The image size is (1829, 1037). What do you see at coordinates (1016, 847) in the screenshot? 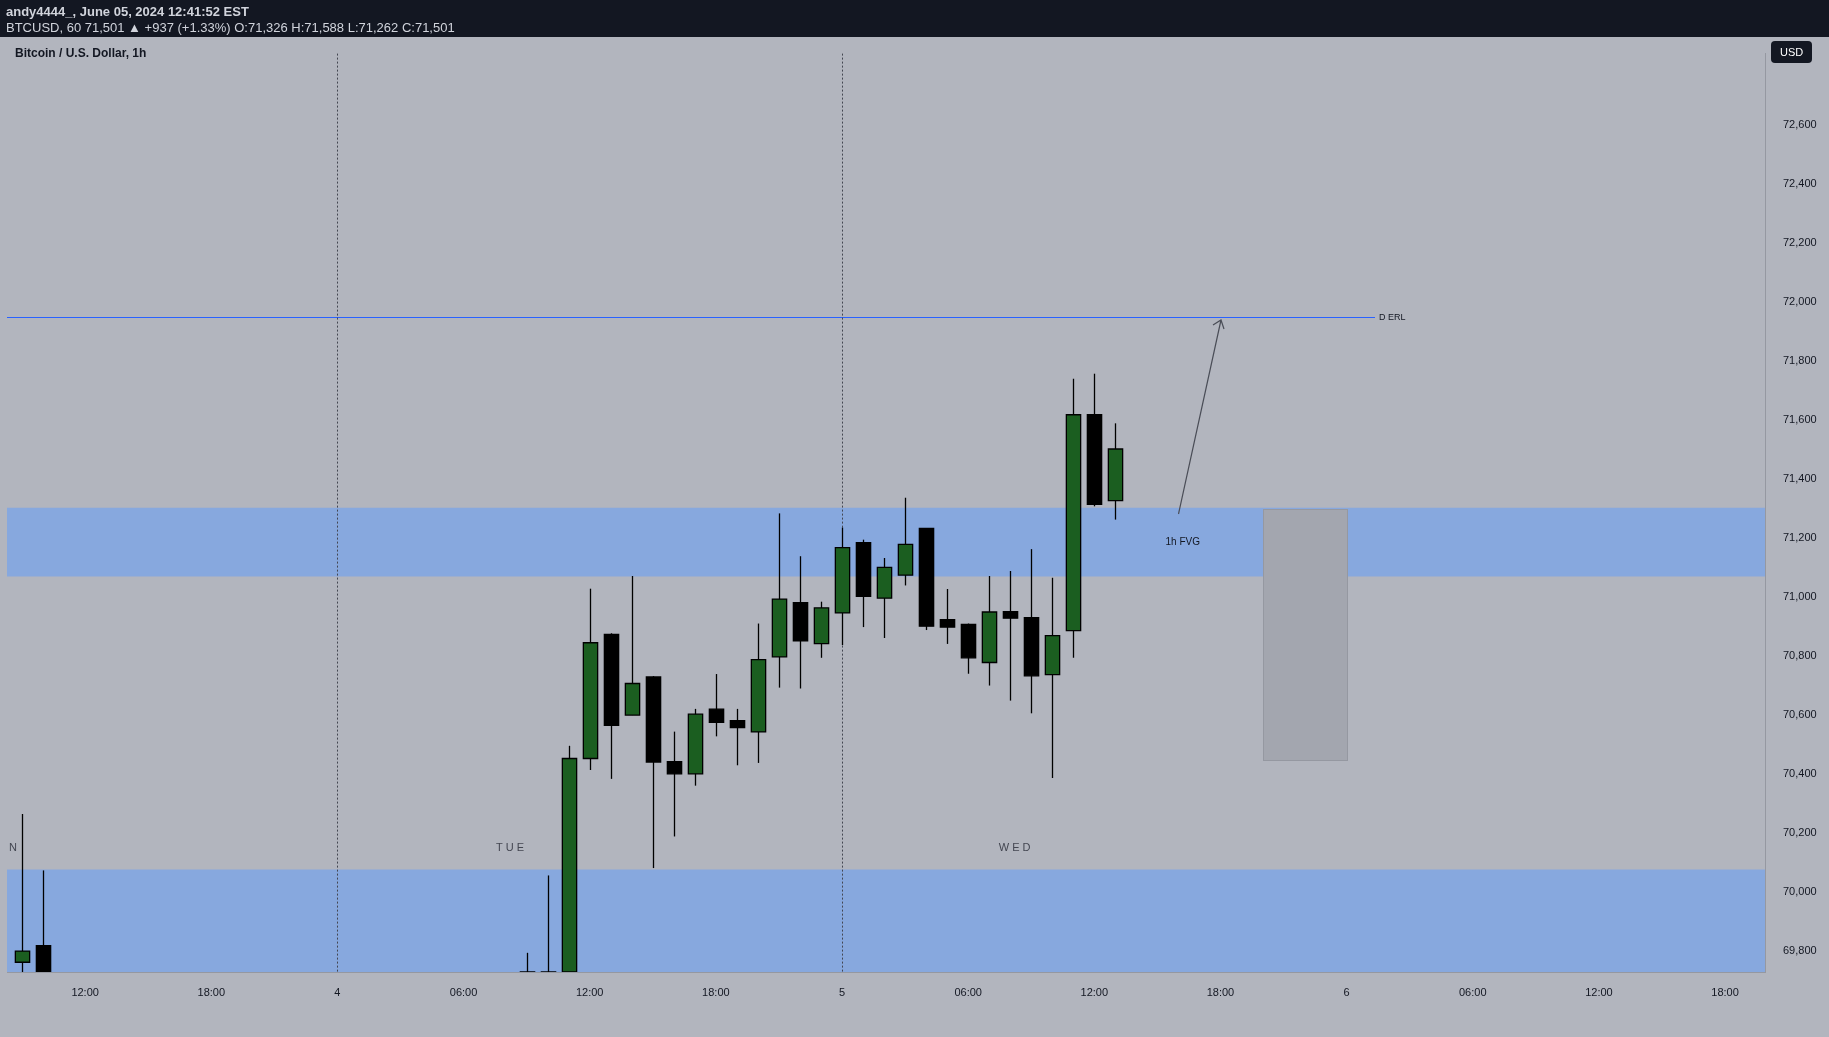
I see `annotation: WED` at bounding box center [1016, 847].